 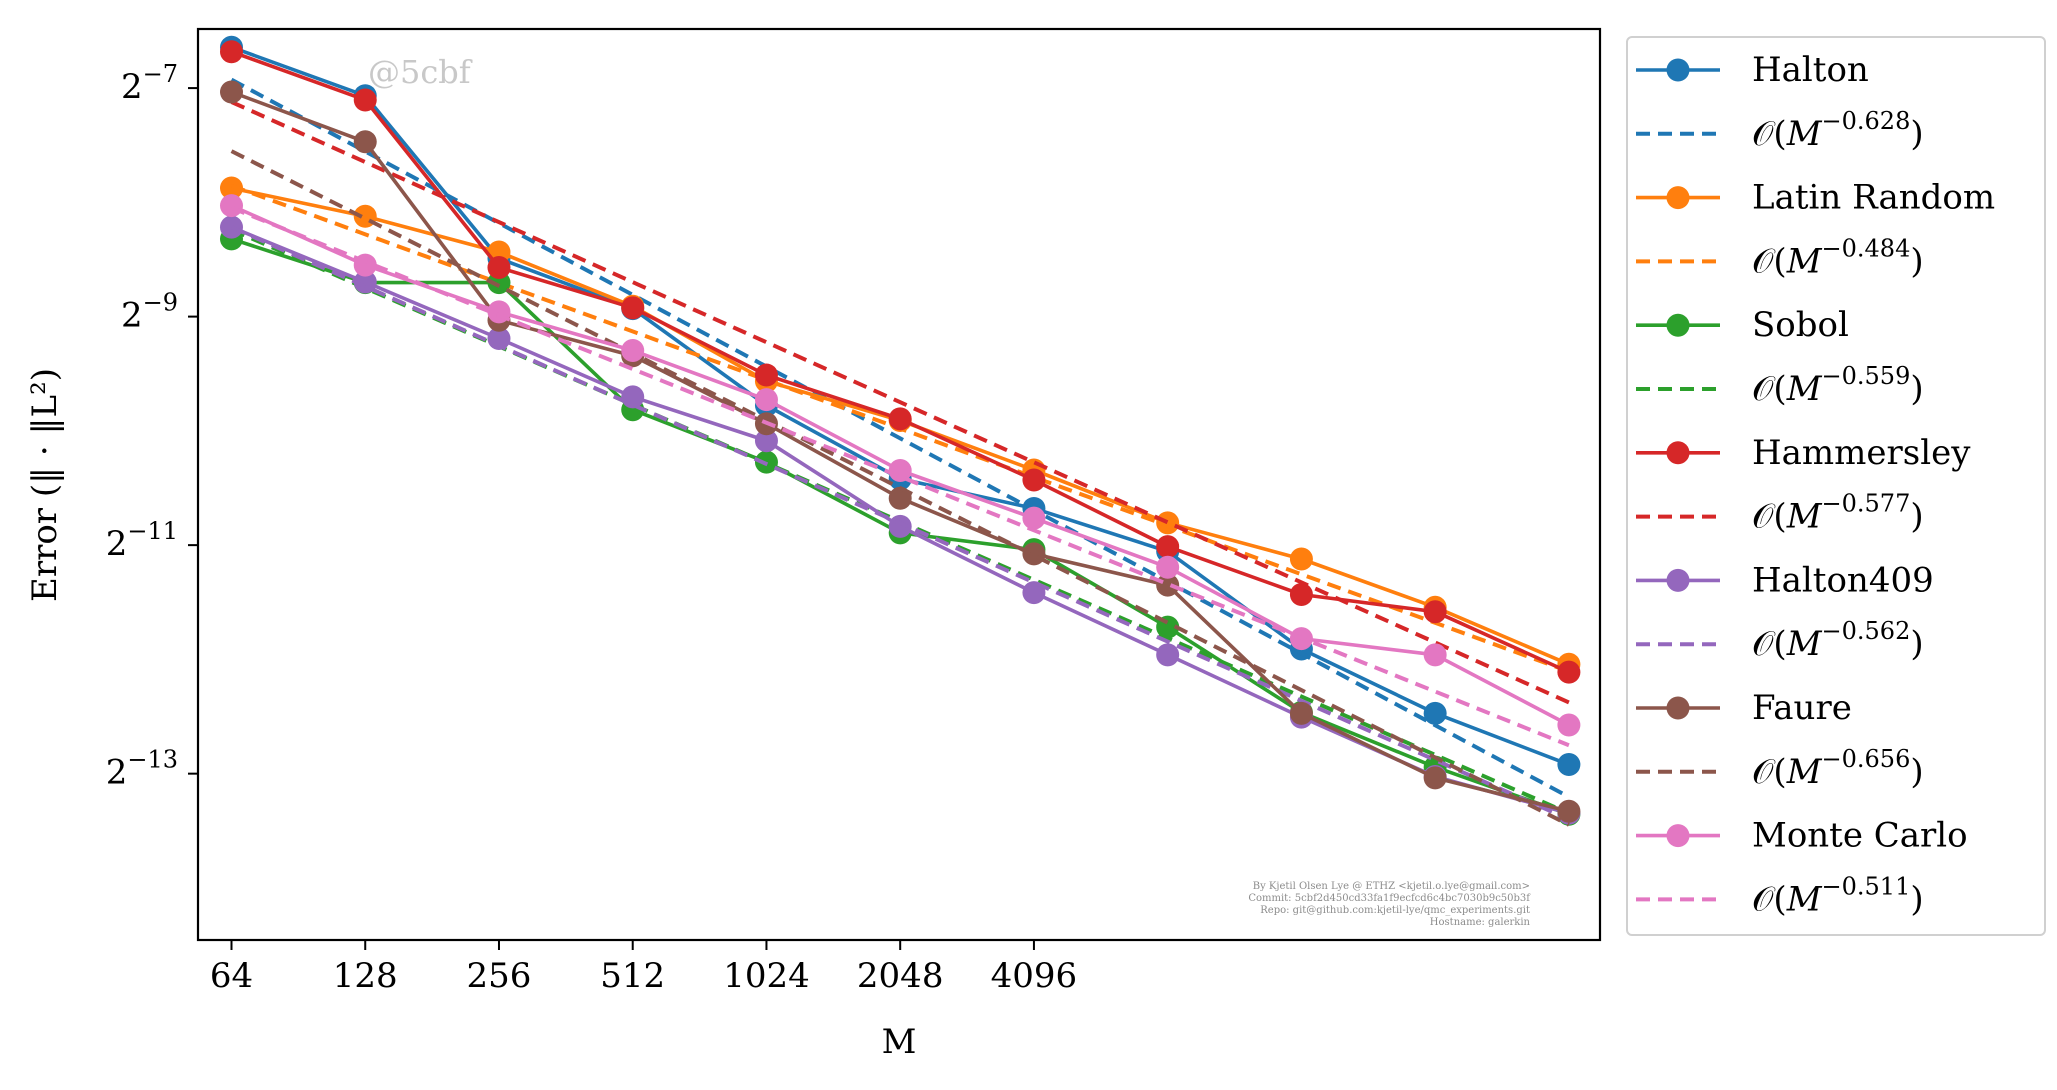 I want to click on watermark: @5cbf, so click(x=420, y=72).